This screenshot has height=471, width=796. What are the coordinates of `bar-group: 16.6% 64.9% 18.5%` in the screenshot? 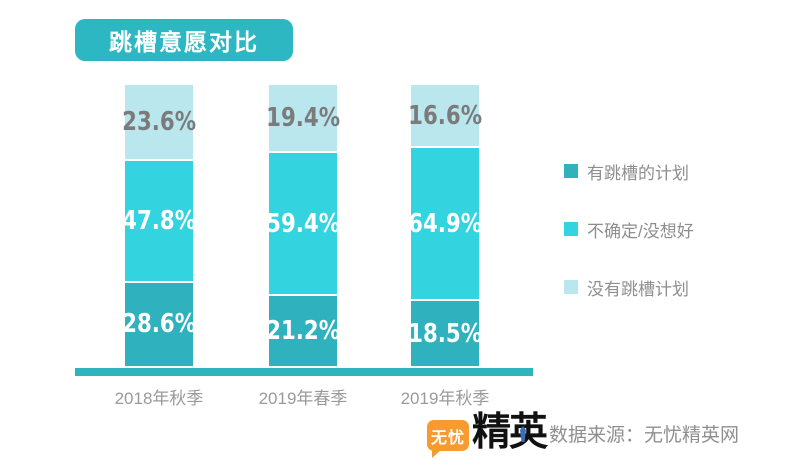 It's located at (445, 226).